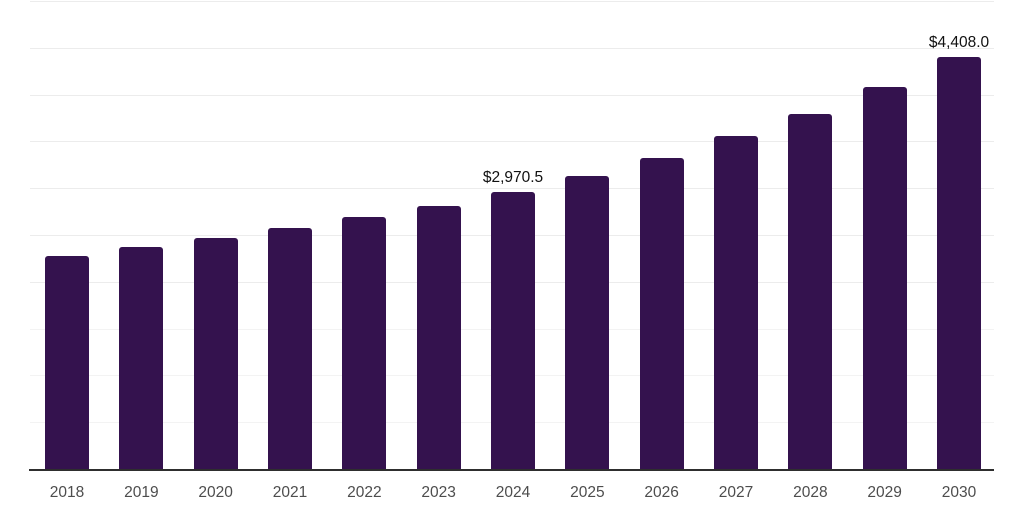 This screenshot has width=1024, height=512. Describe the element at coordinates (290, 348) in the screenshot. I see `bar-2021` at that location.